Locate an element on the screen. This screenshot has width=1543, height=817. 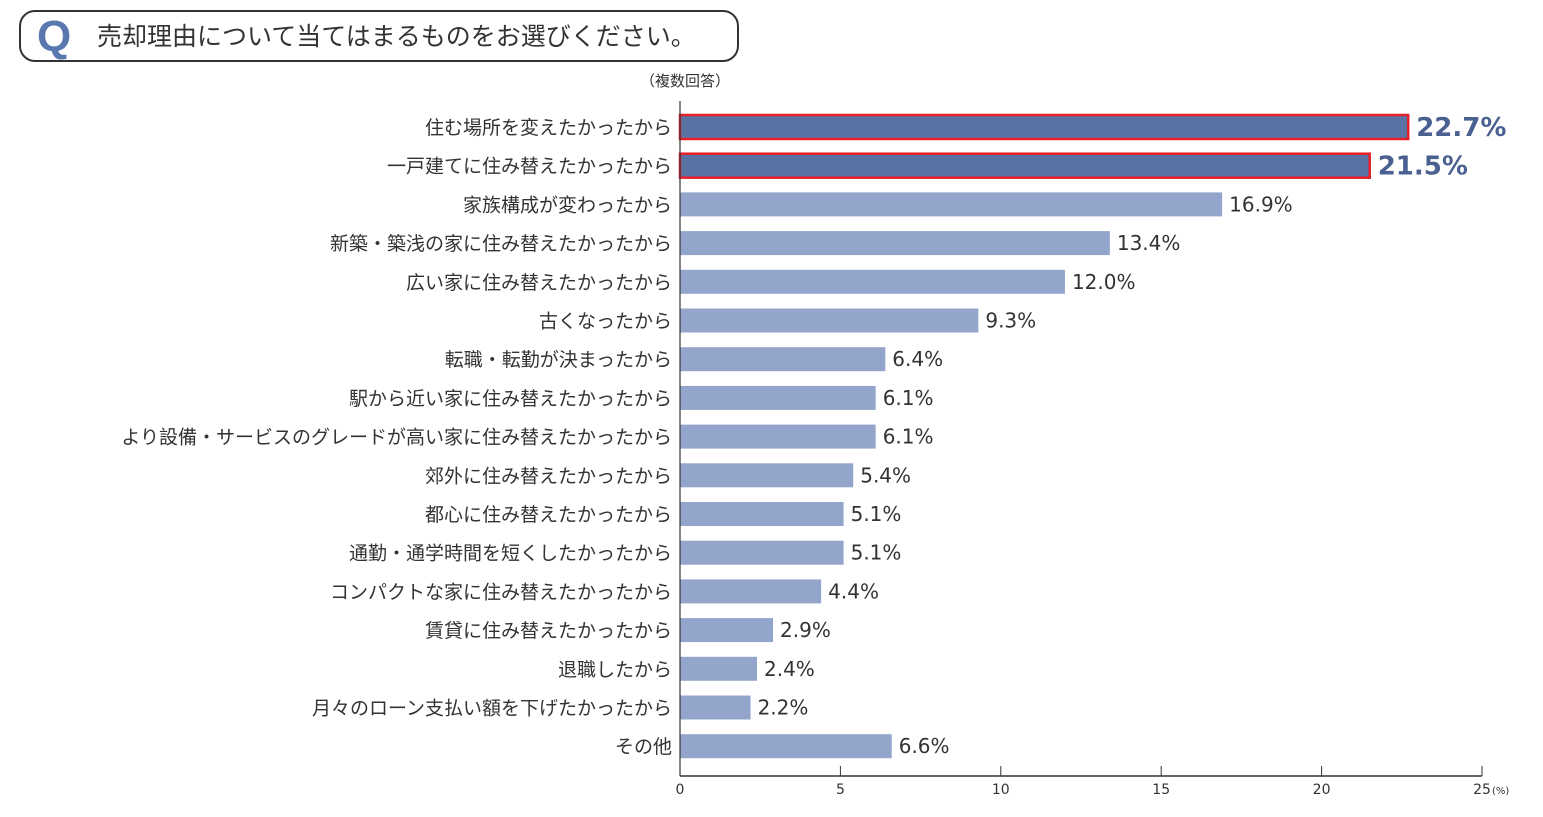
x-tick-label: 25 is located at coordinates (1482, 790).